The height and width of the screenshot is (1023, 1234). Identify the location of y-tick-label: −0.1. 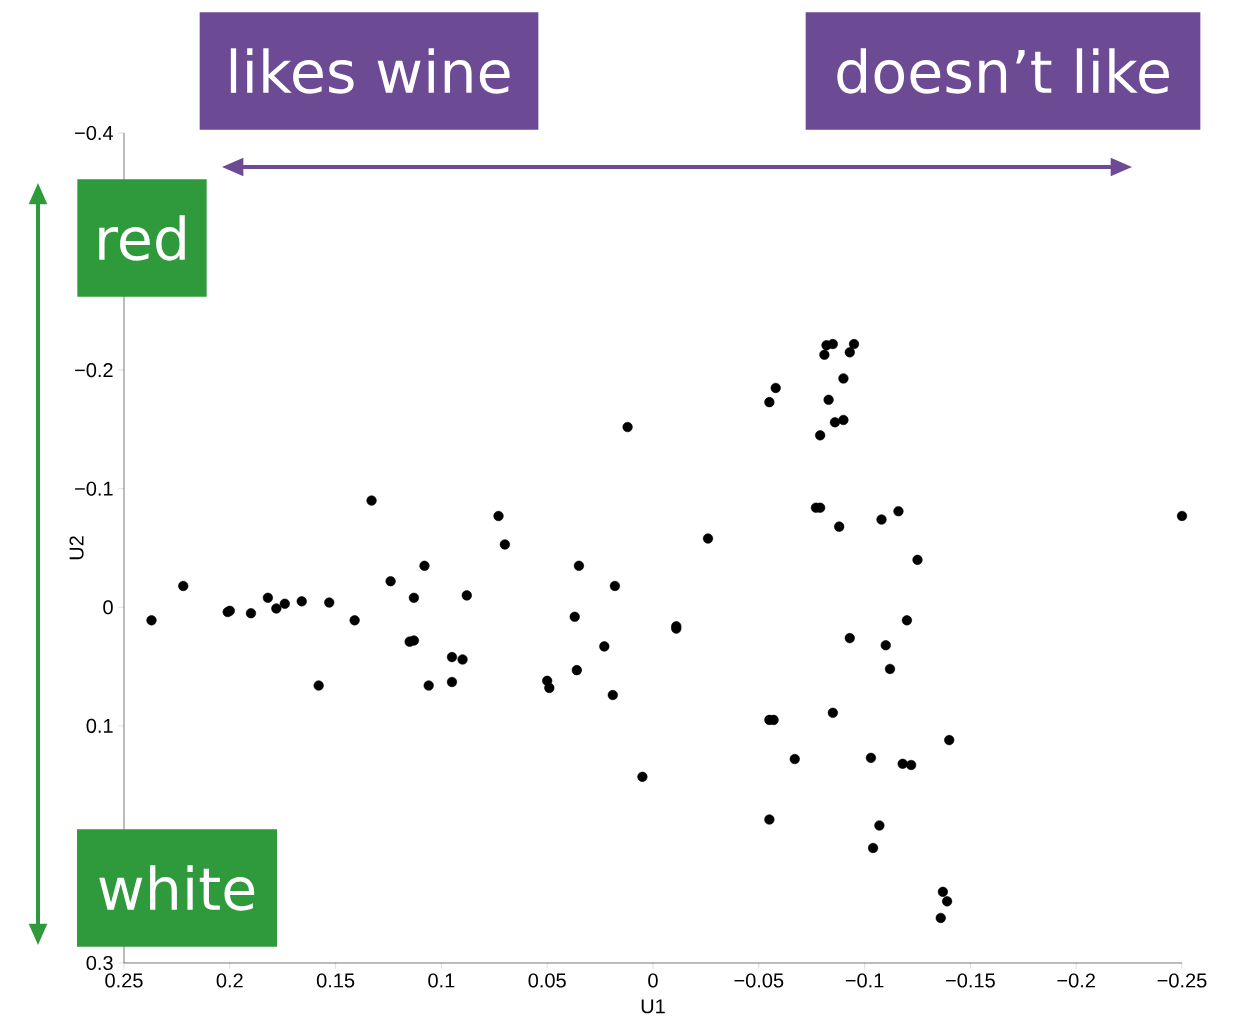
(94, 488).